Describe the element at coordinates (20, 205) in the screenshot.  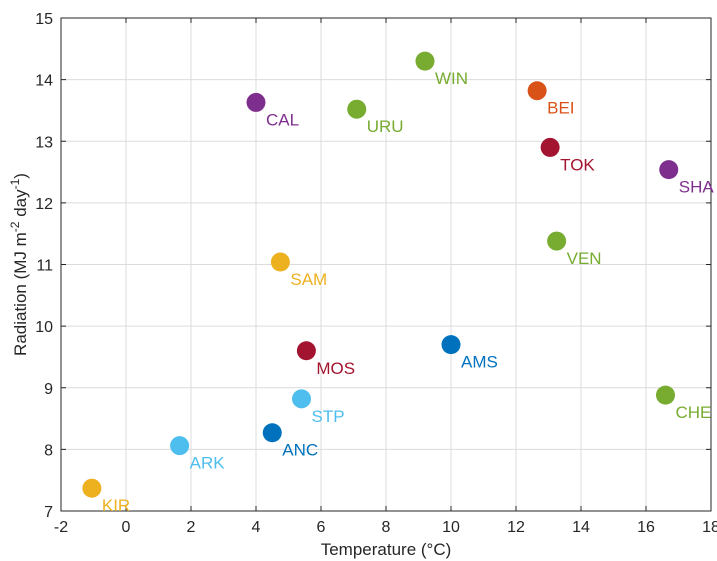
I see `y-axis-title-mid: day` at that location.